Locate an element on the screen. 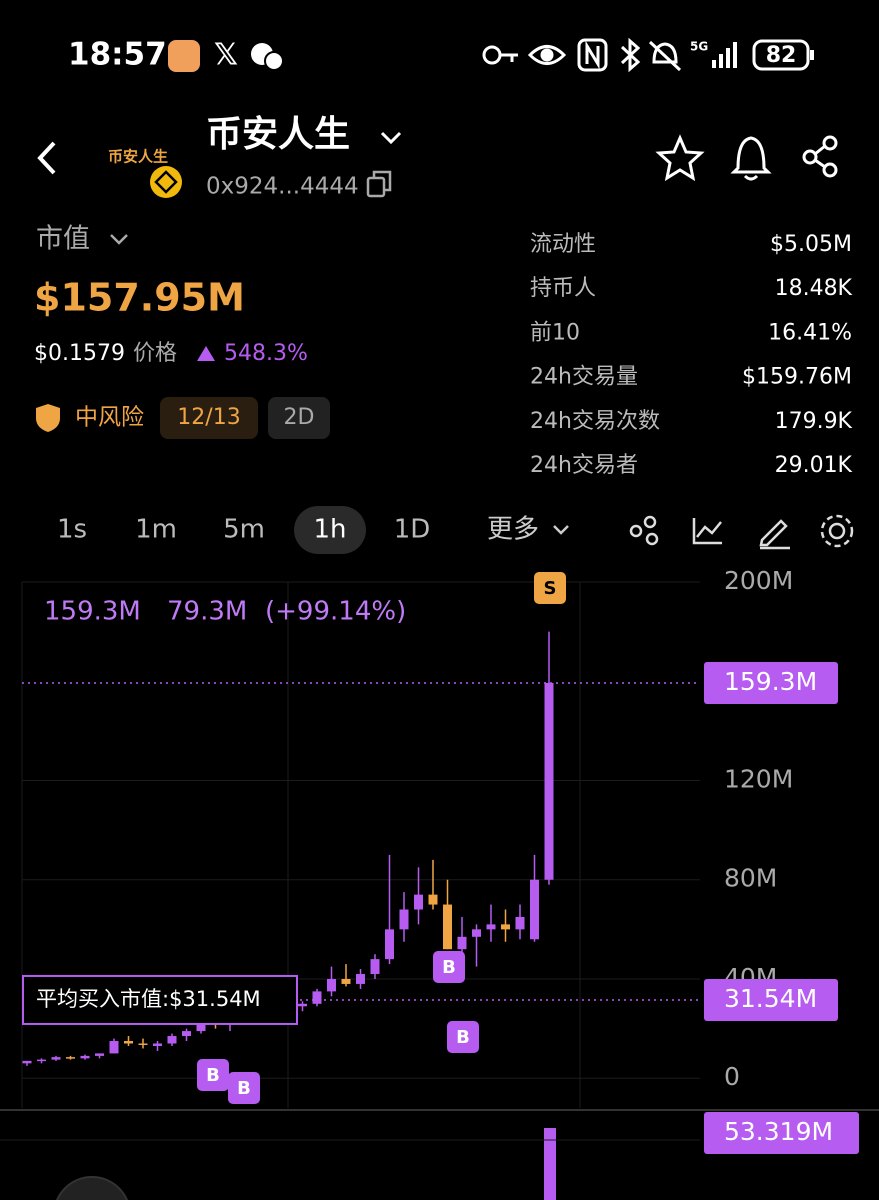  signal-icon is located at coordinates (724, 55).